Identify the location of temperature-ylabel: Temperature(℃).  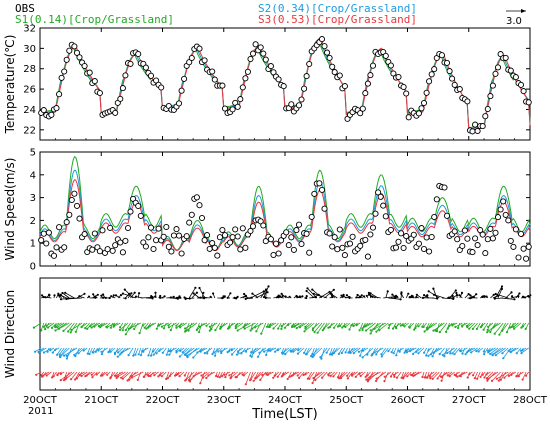
(10, 85).